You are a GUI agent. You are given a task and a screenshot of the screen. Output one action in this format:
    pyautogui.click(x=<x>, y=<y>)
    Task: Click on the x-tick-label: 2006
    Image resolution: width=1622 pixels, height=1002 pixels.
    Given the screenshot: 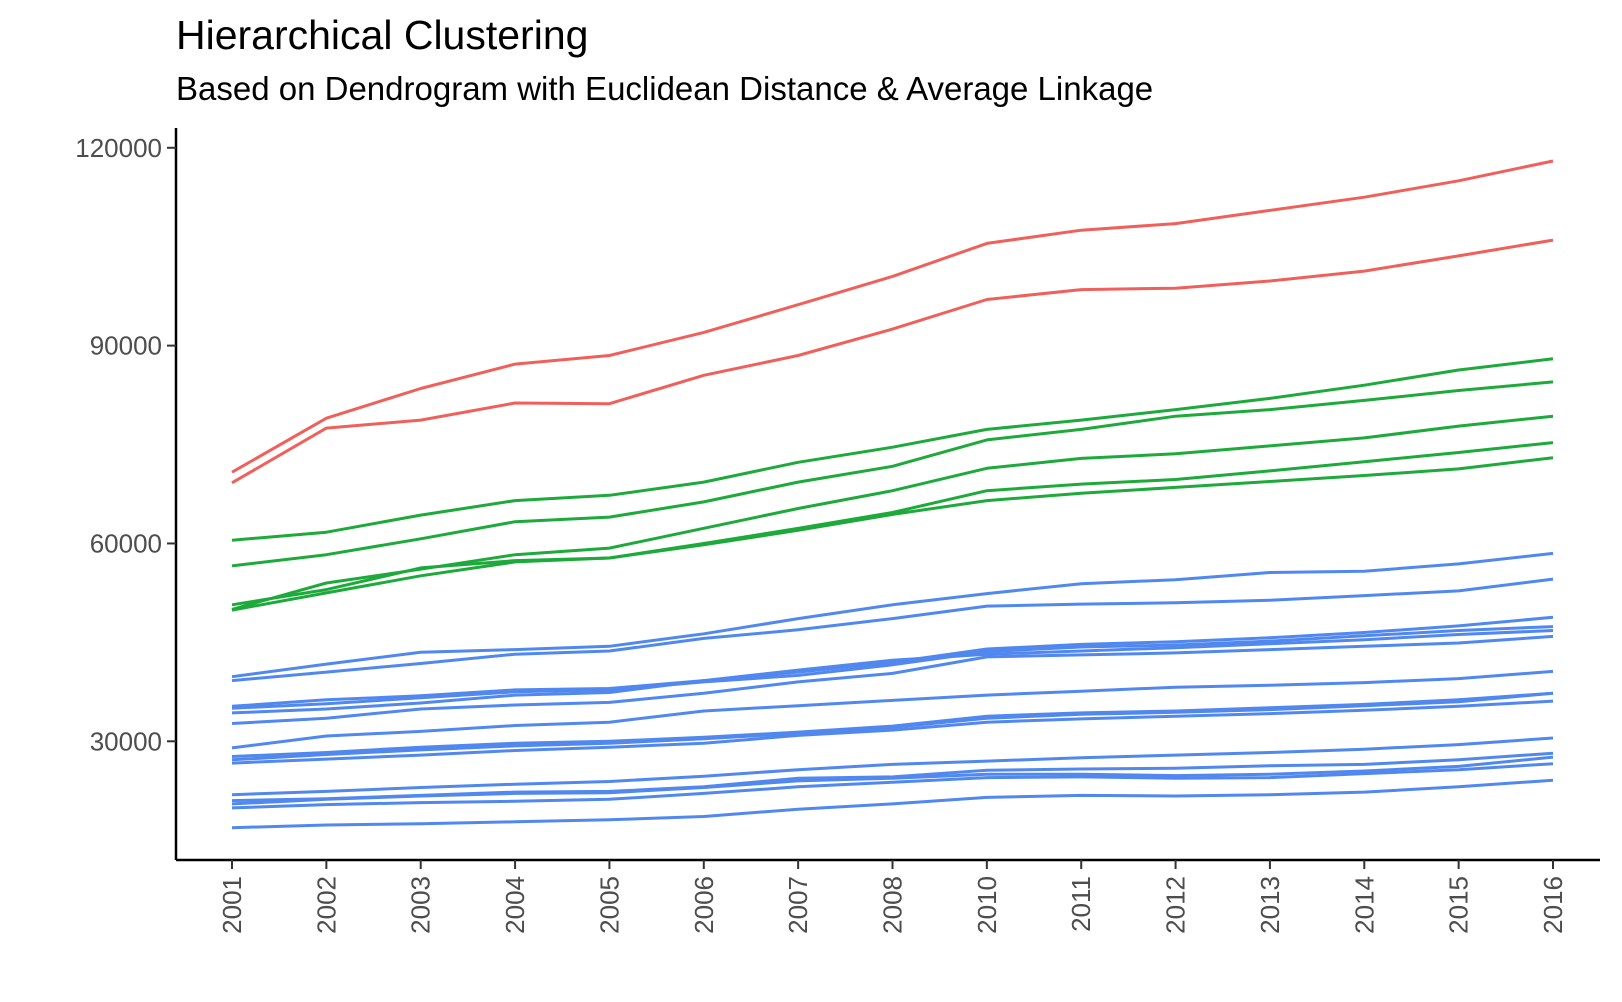 What is the action you would take?
    pyautogui.click(x=704, y=905)
    